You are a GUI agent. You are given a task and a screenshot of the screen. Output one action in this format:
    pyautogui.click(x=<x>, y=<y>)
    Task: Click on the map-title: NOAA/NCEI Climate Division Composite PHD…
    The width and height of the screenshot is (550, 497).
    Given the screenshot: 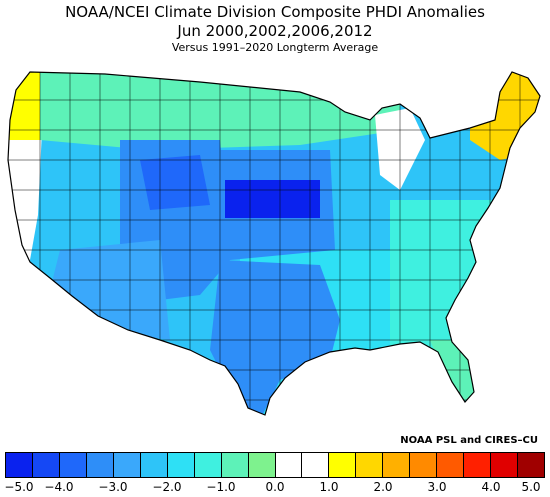 What is the action you would take?
    pyautogui.click(x=275, y=12)
    